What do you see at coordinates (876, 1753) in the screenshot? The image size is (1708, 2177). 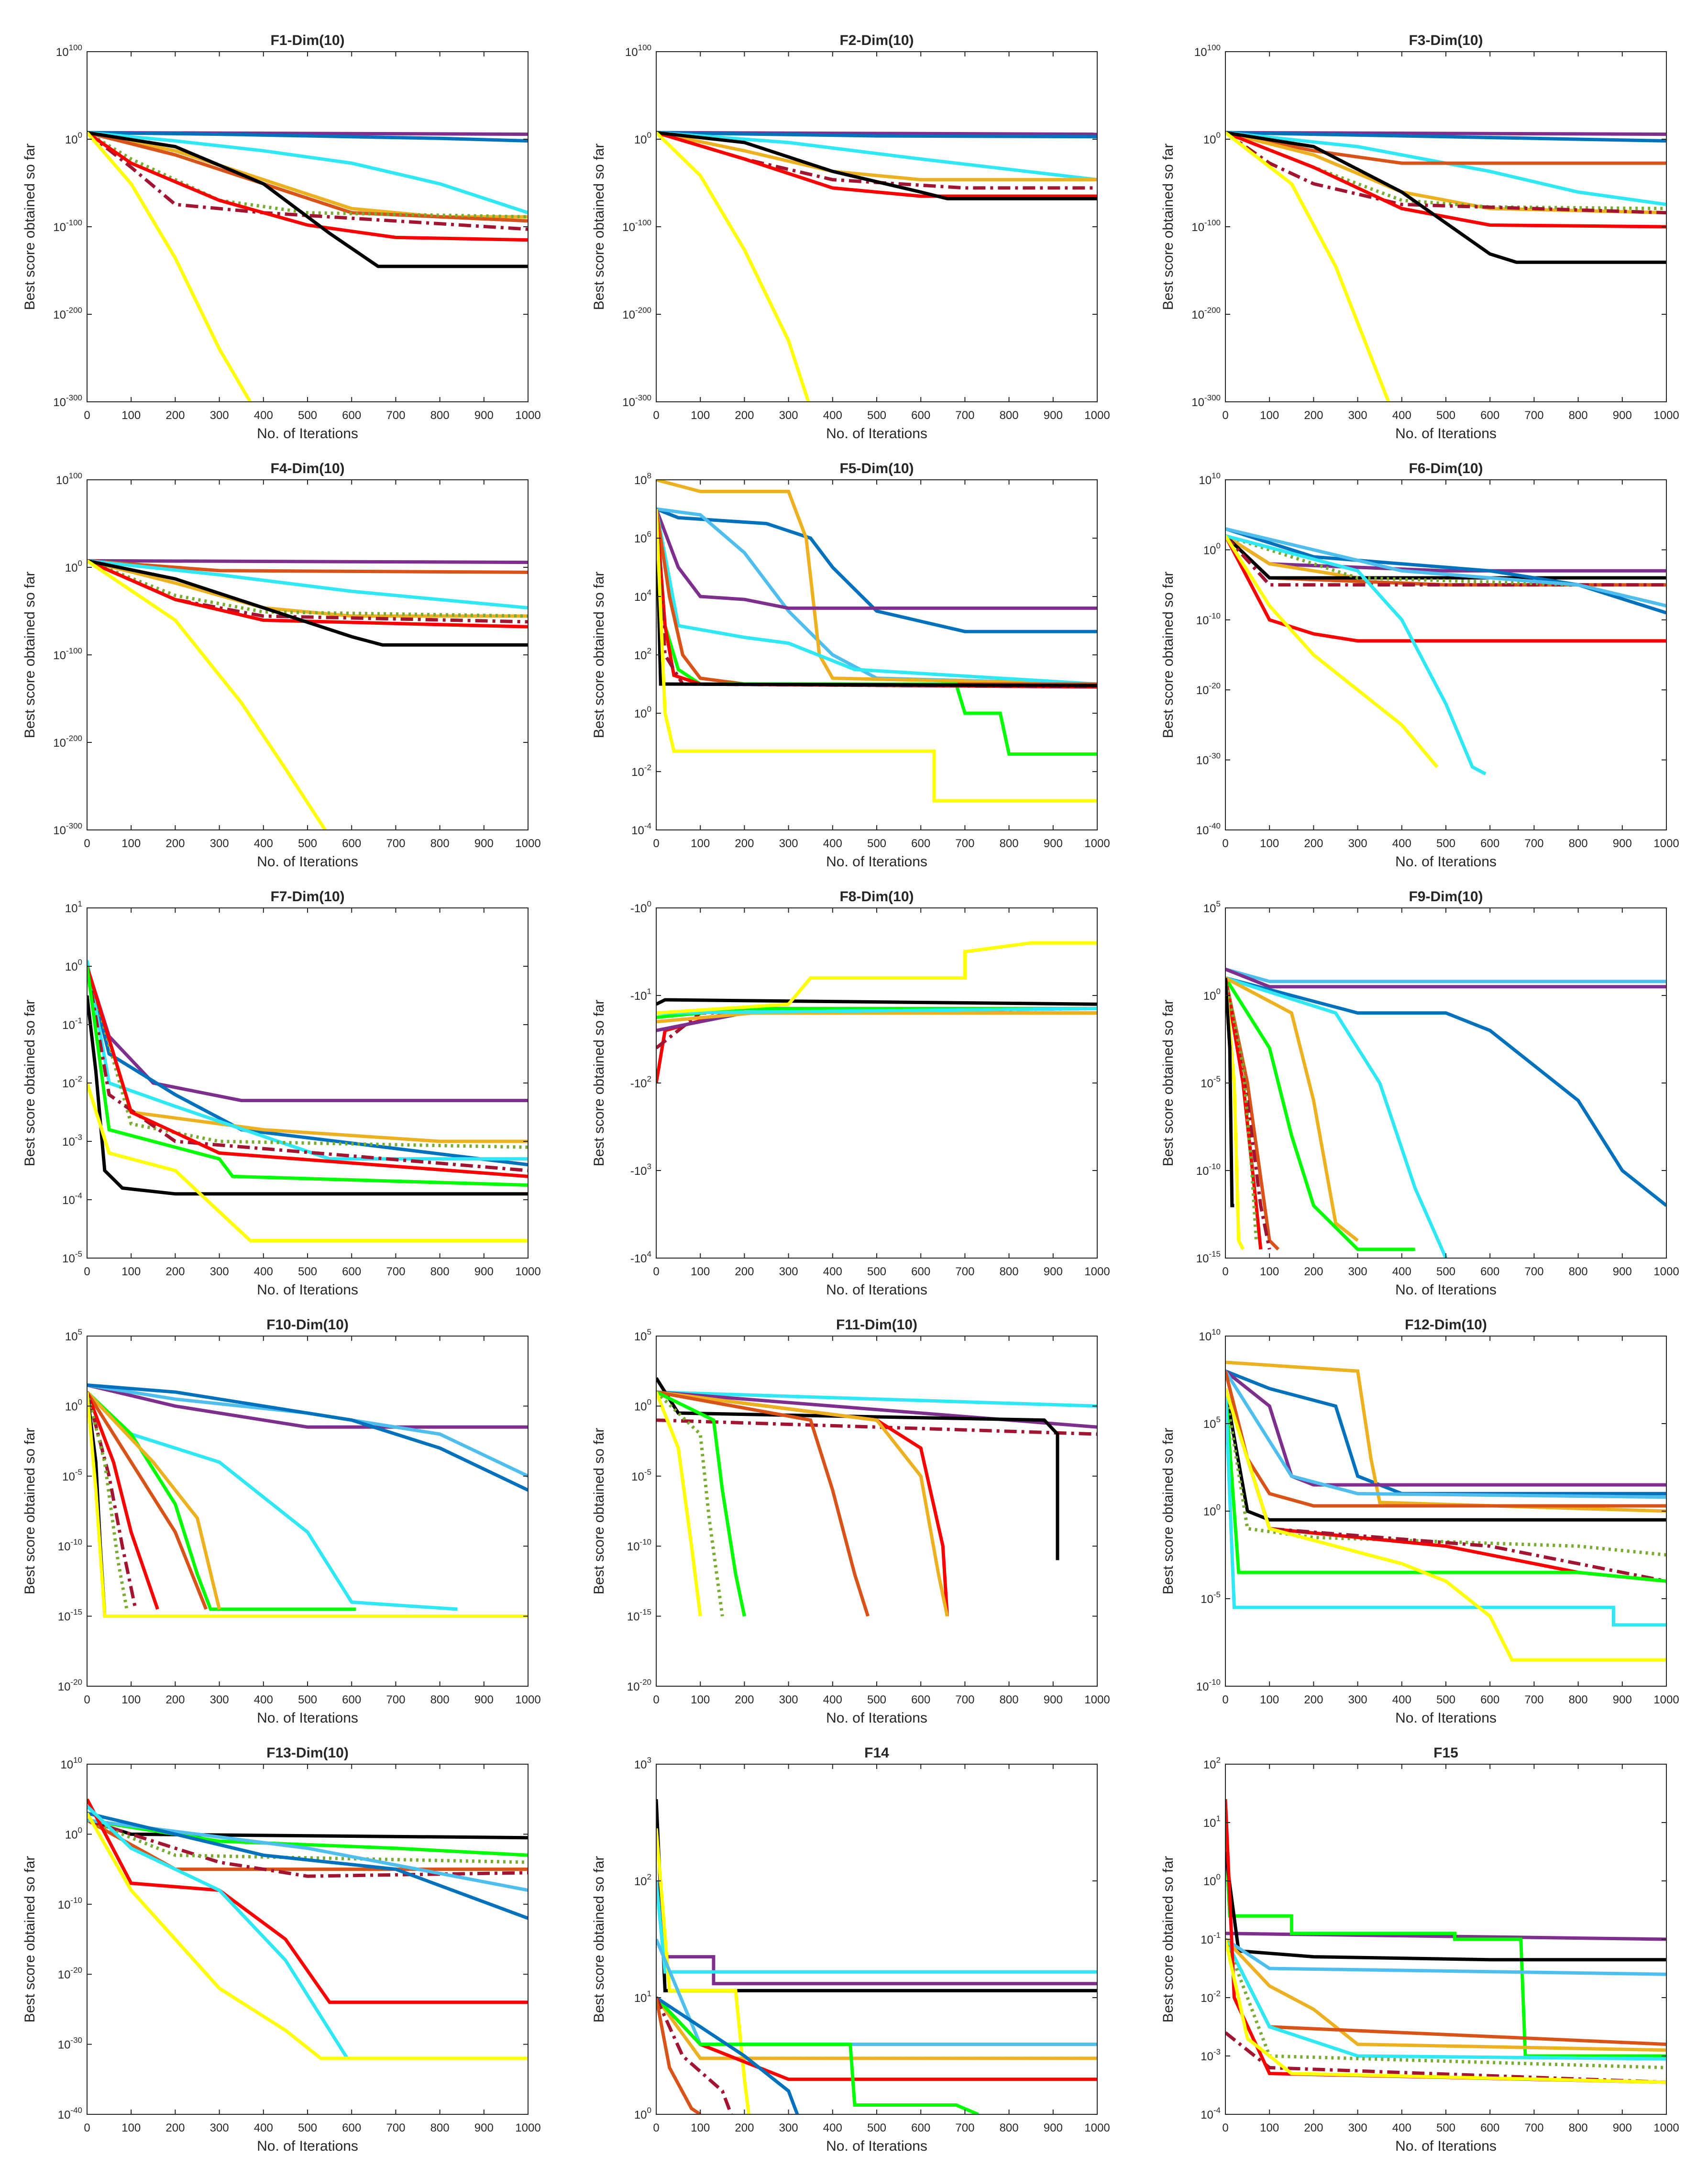 I see `chart-title: F14` at bounding box center [876, 1753].